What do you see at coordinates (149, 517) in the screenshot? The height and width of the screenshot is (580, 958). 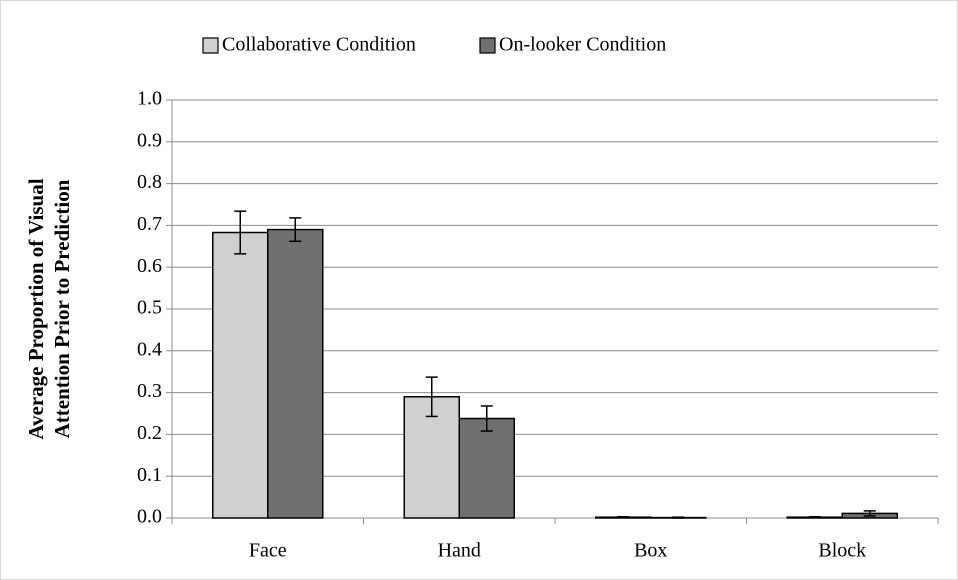 I see `y-tick-label: 0.0` at bounding box center [149, 517].